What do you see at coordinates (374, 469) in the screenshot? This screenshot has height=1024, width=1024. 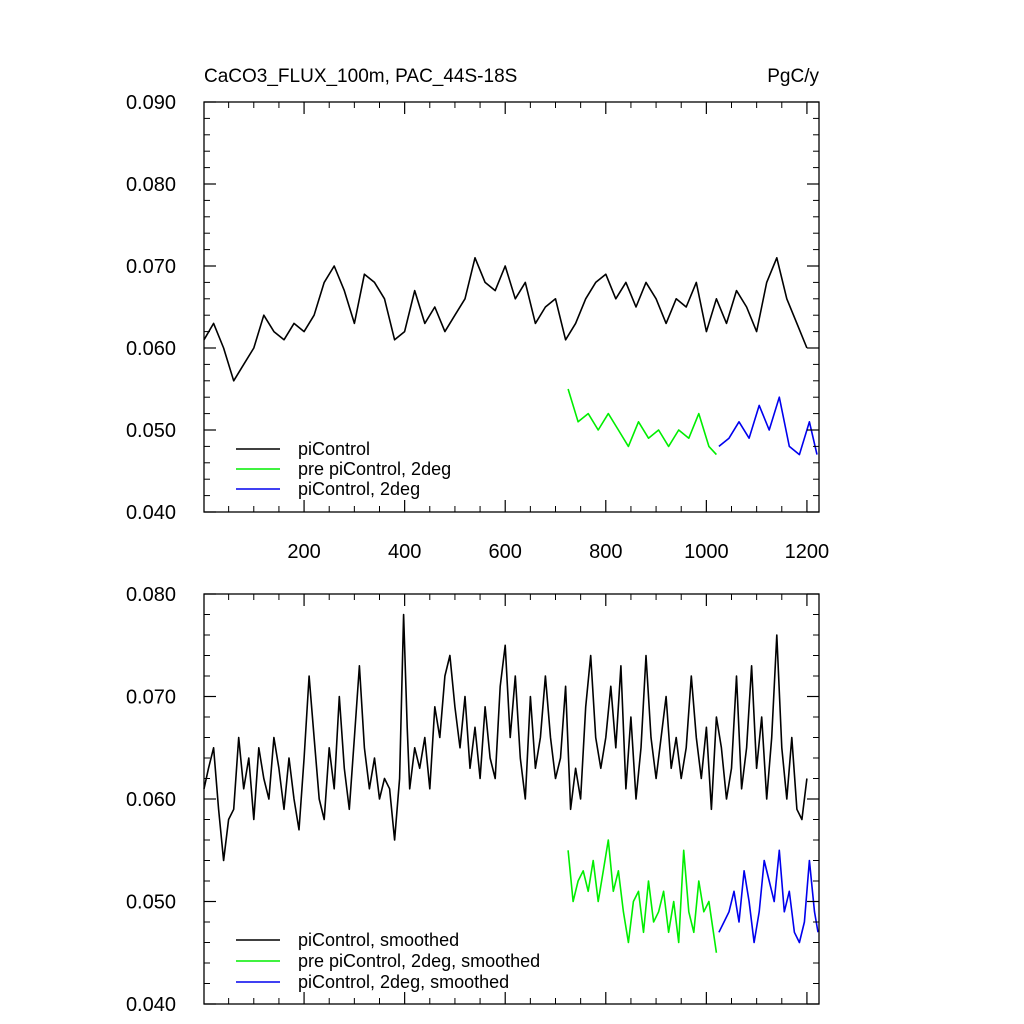 I see `legend-label: pre piControl, 2deg` at bounding box center [374, 469].